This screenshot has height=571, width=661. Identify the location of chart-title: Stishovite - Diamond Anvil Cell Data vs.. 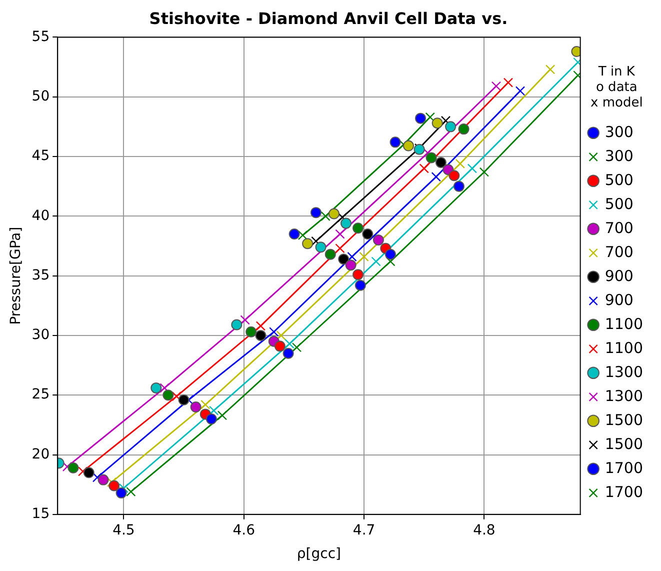
(328, 18).